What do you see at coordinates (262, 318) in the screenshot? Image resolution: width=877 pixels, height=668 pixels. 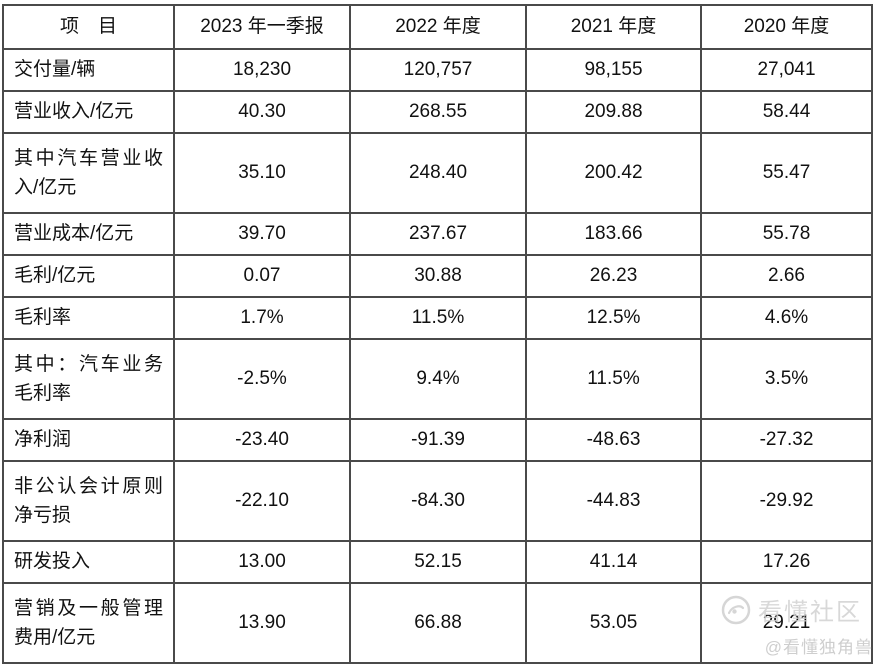 I see `value-cell: 1.7%` at bounding box center [262, 318].